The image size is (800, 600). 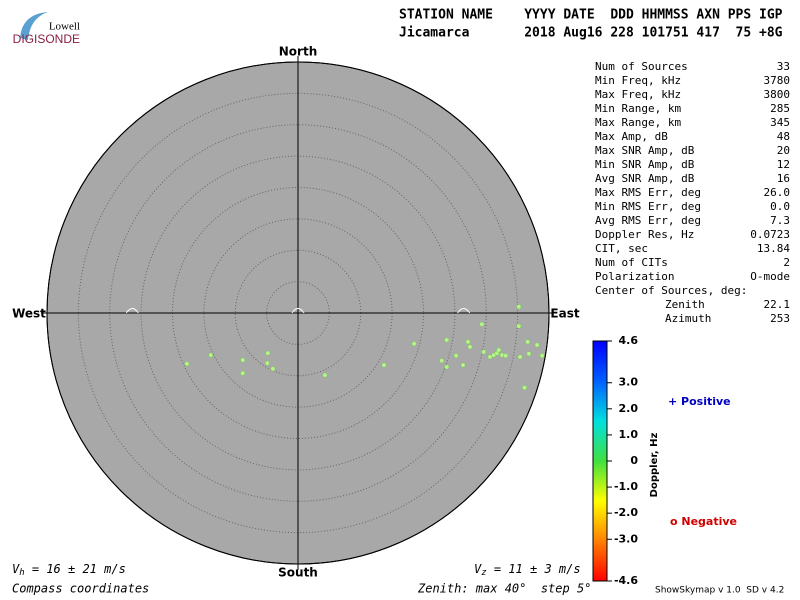 What do you see at coordinates (600, 461) in the screenshot?
I see `colorbar` at bounding box center [600, 461].